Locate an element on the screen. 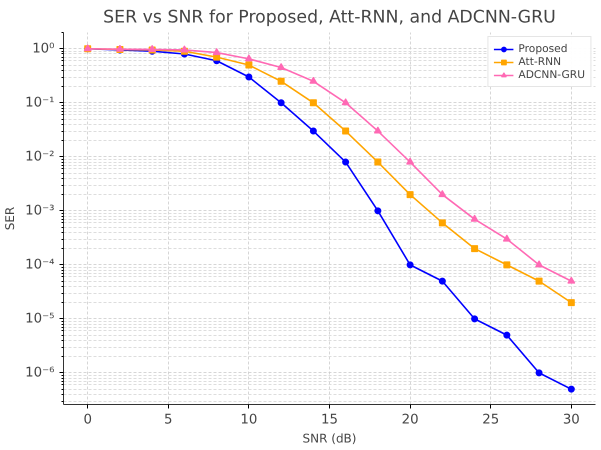 This screenshot has height=450, width=601. x-tick-label: 30 is located at coordinates (571, 420).